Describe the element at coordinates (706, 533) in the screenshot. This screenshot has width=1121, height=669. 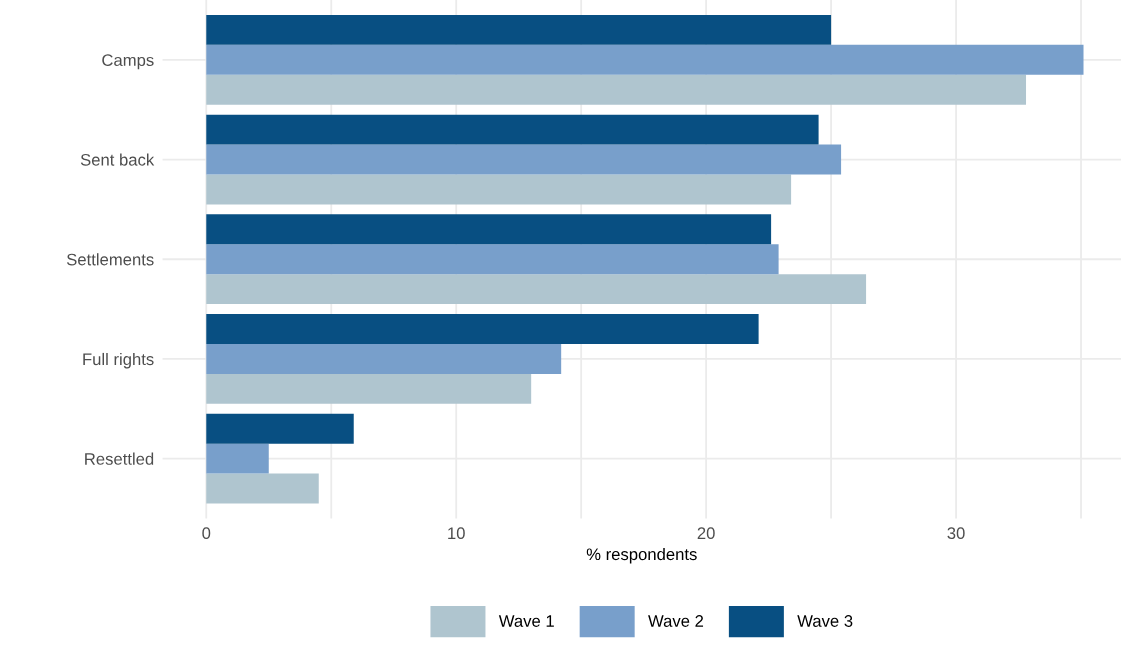
I see `x-tick-label: 20` at that location.